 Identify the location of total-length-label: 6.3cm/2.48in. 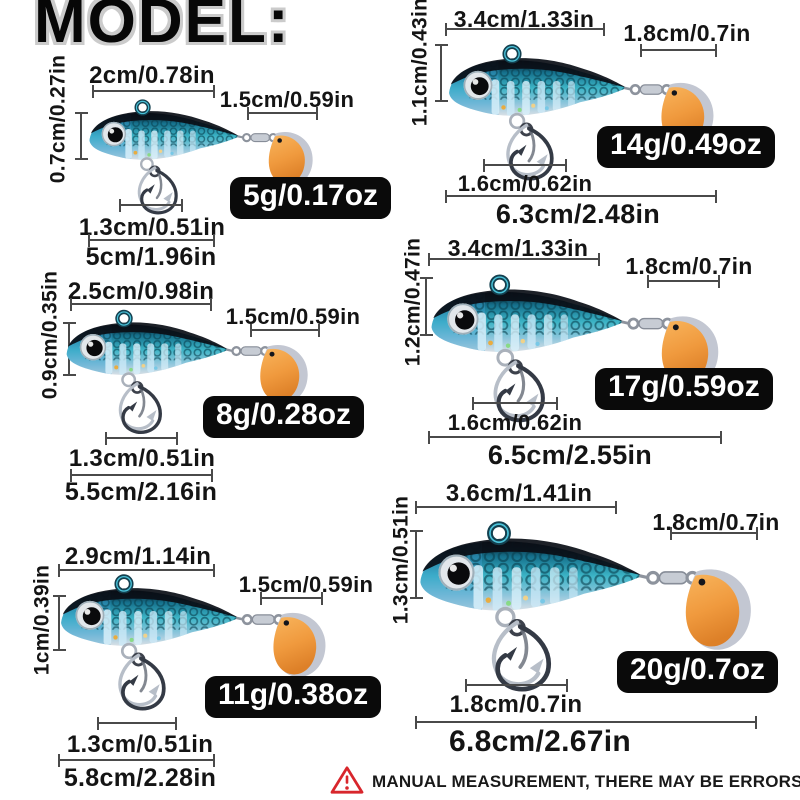
(578, 214).